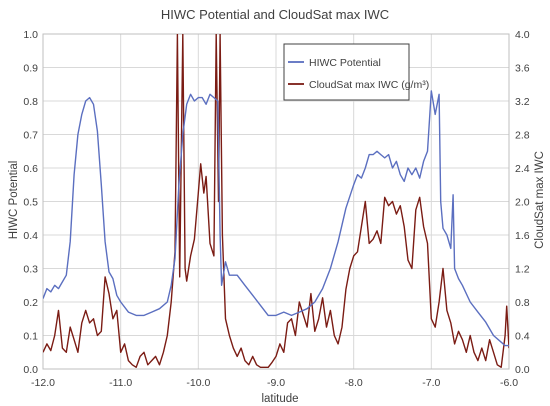 Image resolution: width=550 pixels, height=406 pixels. I want to click on y2-tick-label: 3.6, so click(522, 69).